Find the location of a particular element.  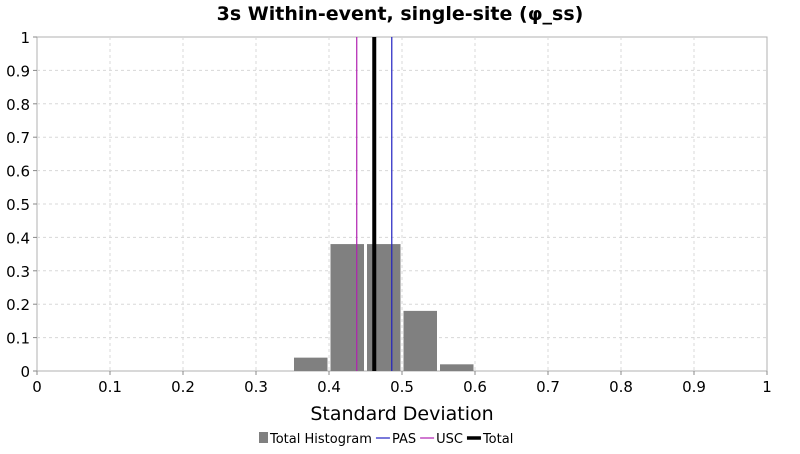

y-tick-label: 0.5 is located at coordinates (18, 205).